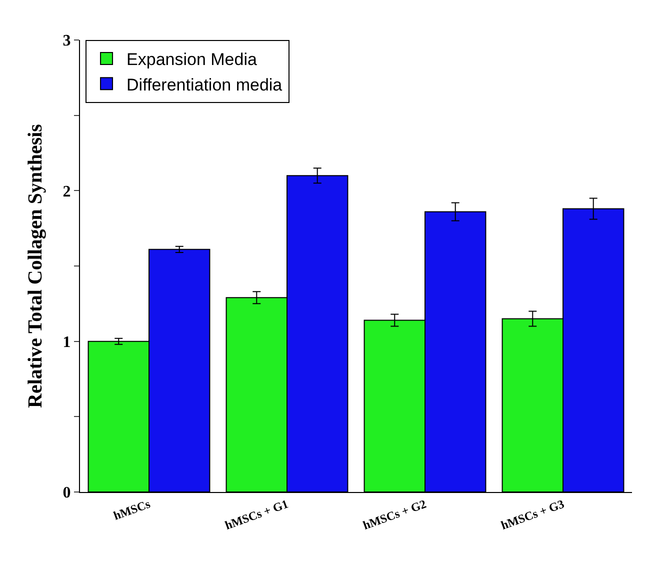  I want to click on y-axis-title: Relative Total Collagen Synthesis, so click(35, 266).